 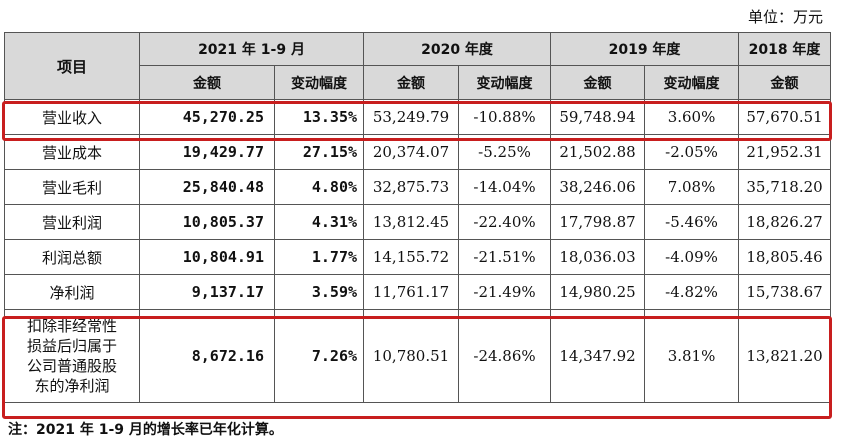 What do you see at coordinates (72, 257) in the screenshot?
I see `row-label: 利润总额` at bounding box center [72, 257].